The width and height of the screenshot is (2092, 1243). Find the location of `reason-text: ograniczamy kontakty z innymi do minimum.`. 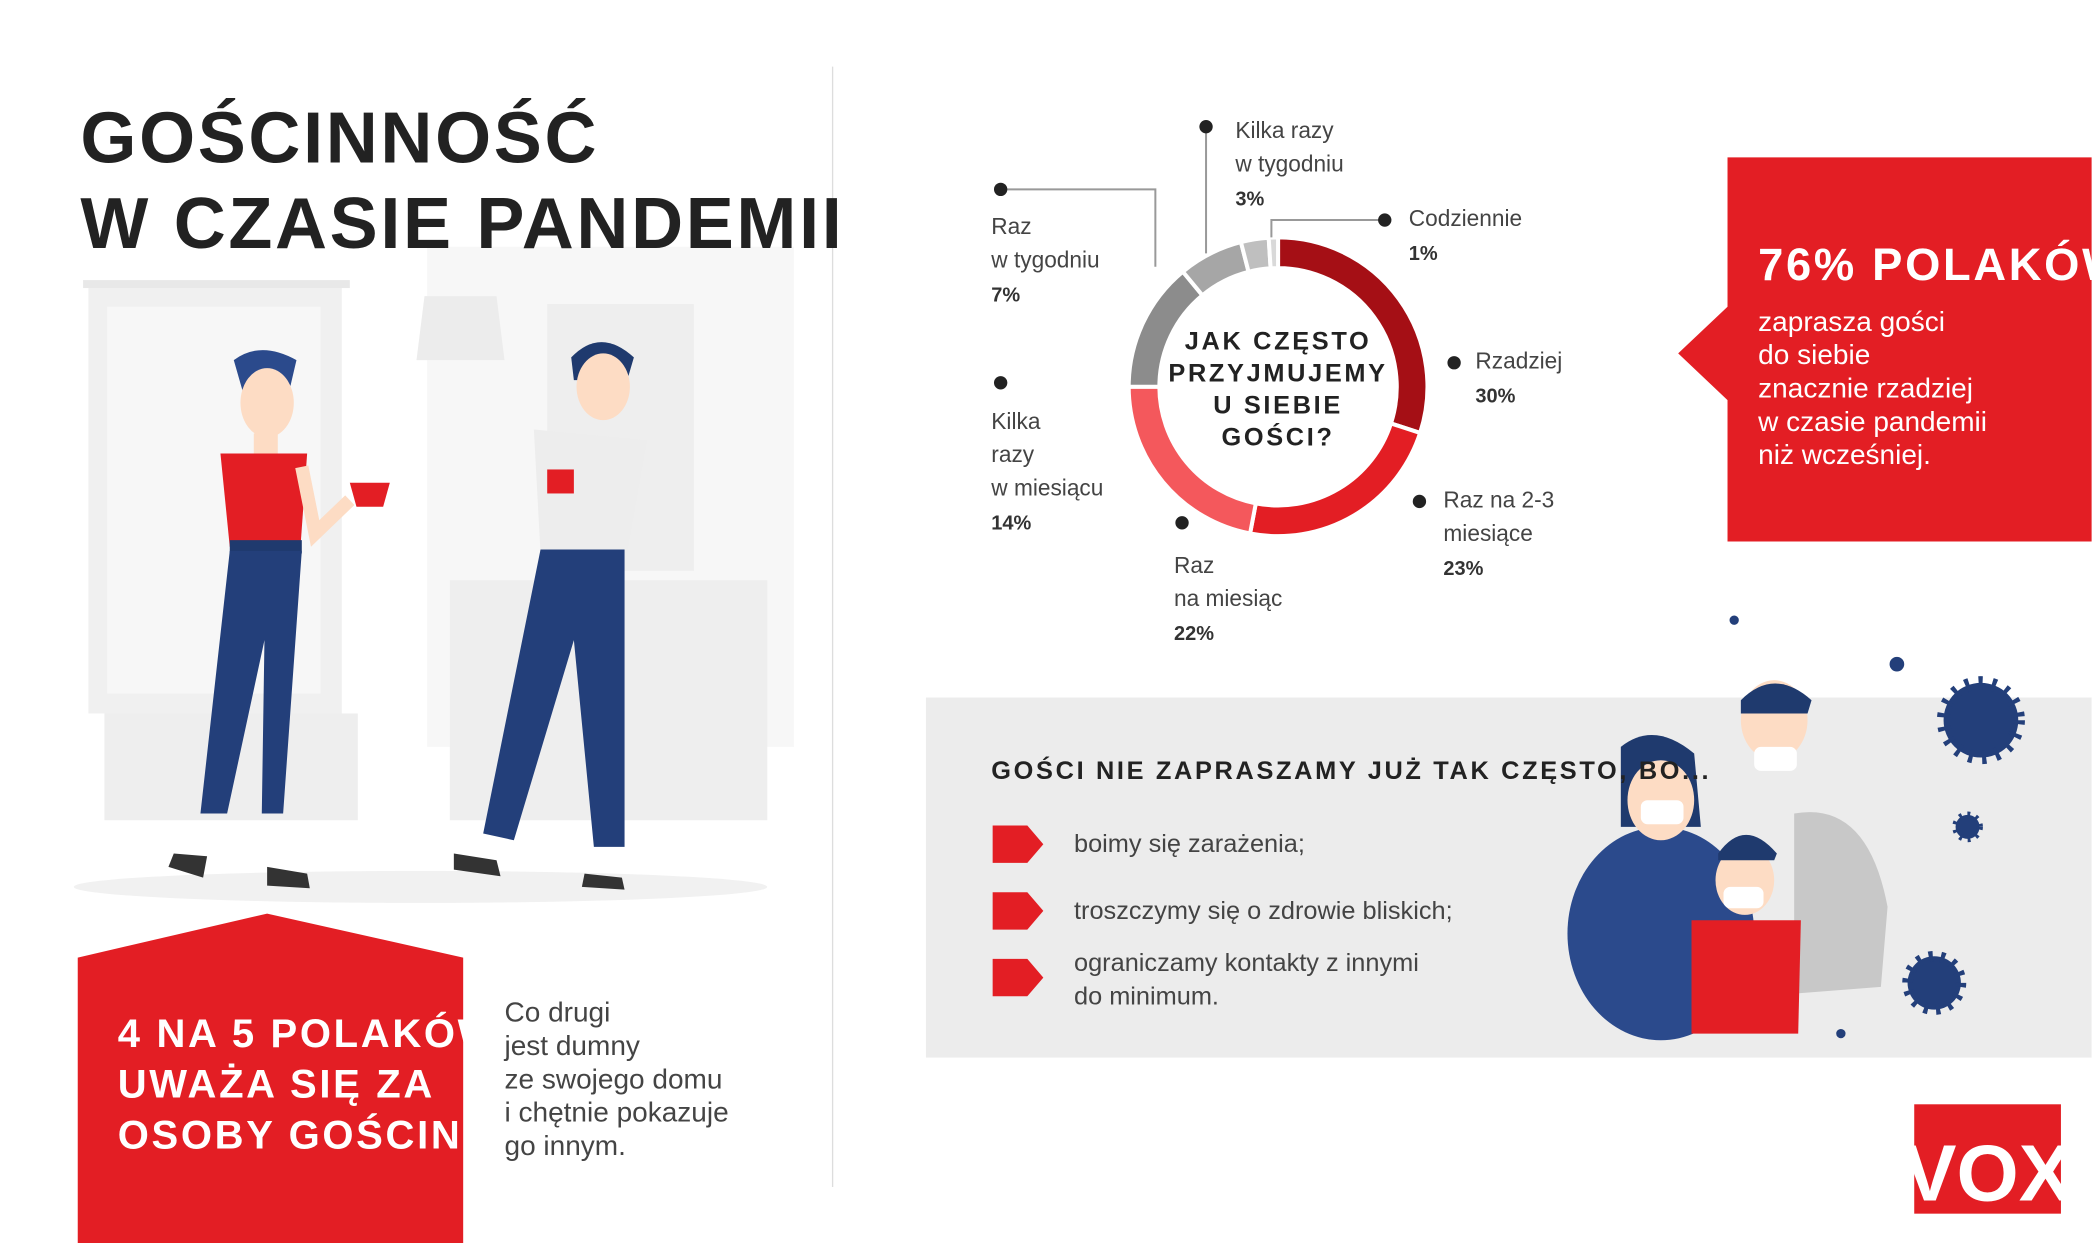

reason-text: ograniczamy kontakty z innymi do minimum. is located at coordinates (1246, 979).